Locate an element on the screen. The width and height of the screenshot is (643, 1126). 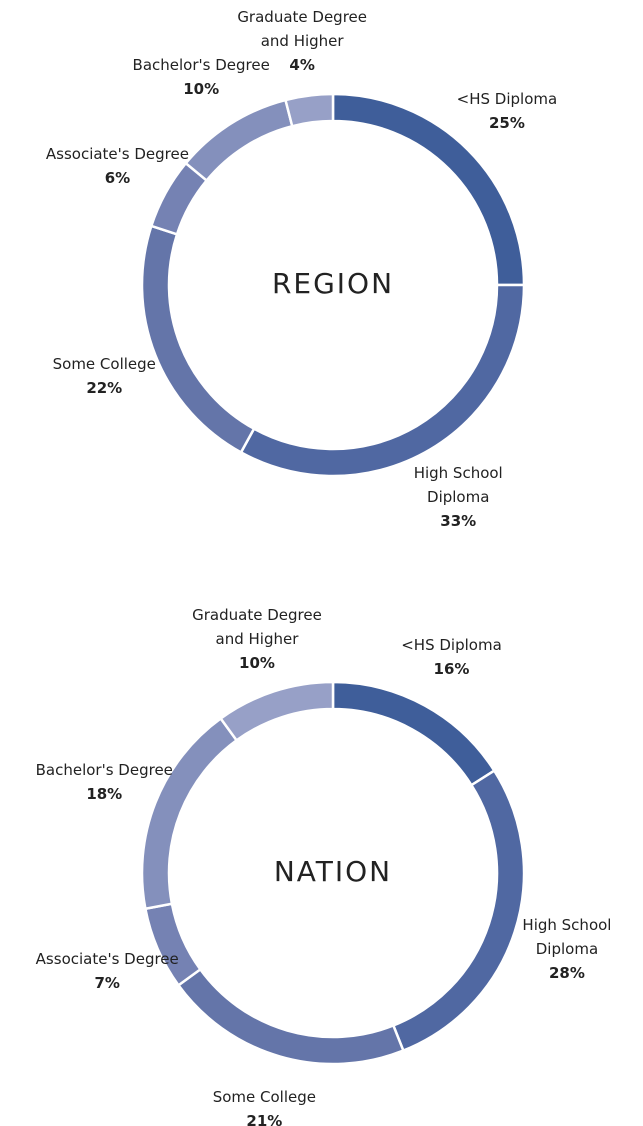
value-label: 33% is located at coordinates (458, 520).